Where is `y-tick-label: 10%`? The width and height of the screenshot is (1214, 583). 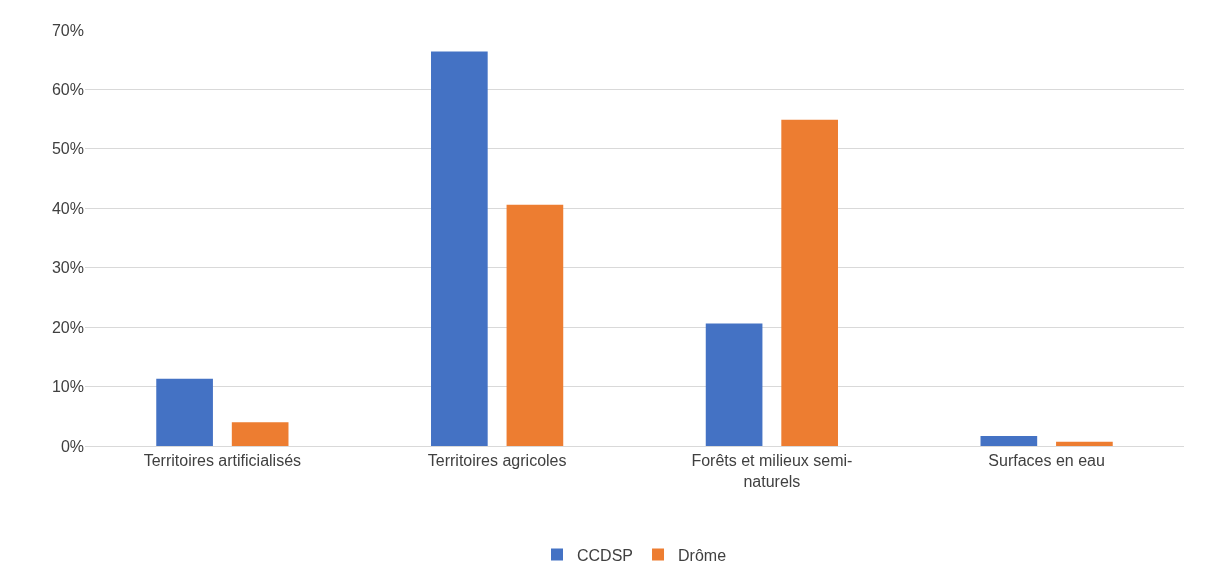 y-tick-label: 10% is located at coordinates (67, 387).